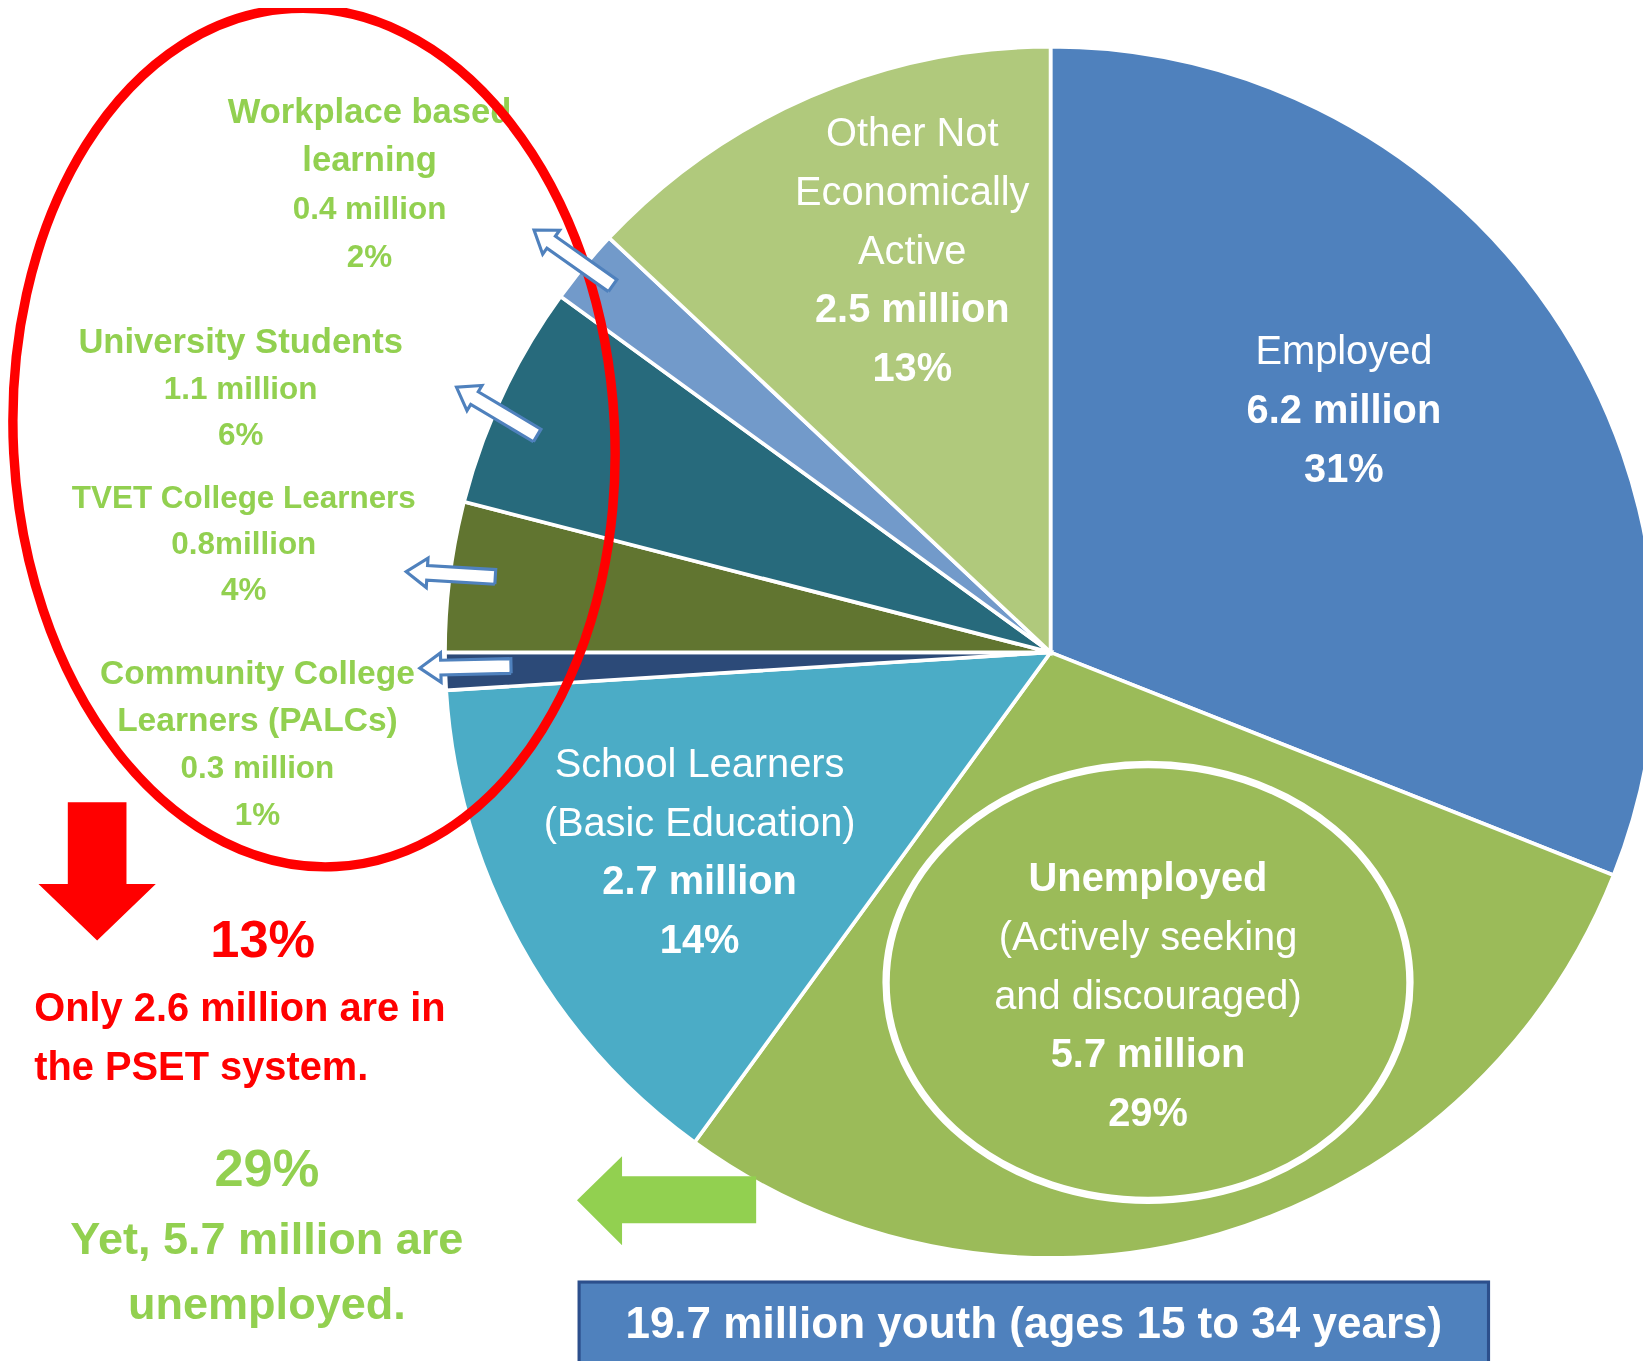 This screenshot has width=1643, height=1361. What do you see at coordinates (369, 232) in the screenshot?
I see `data-label: 0.4 million 2%` at bounding box center [369, 232].